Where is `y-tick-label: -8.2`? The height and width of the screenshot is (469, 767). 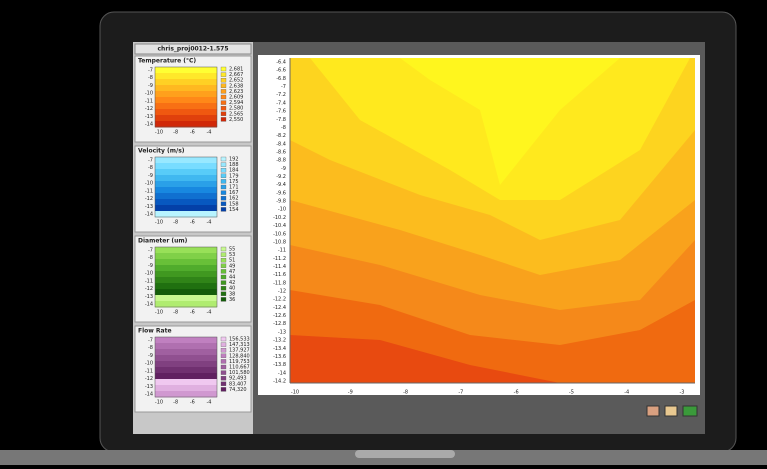 y-tick-label: -8.2 is located at coordinates (281, 136).